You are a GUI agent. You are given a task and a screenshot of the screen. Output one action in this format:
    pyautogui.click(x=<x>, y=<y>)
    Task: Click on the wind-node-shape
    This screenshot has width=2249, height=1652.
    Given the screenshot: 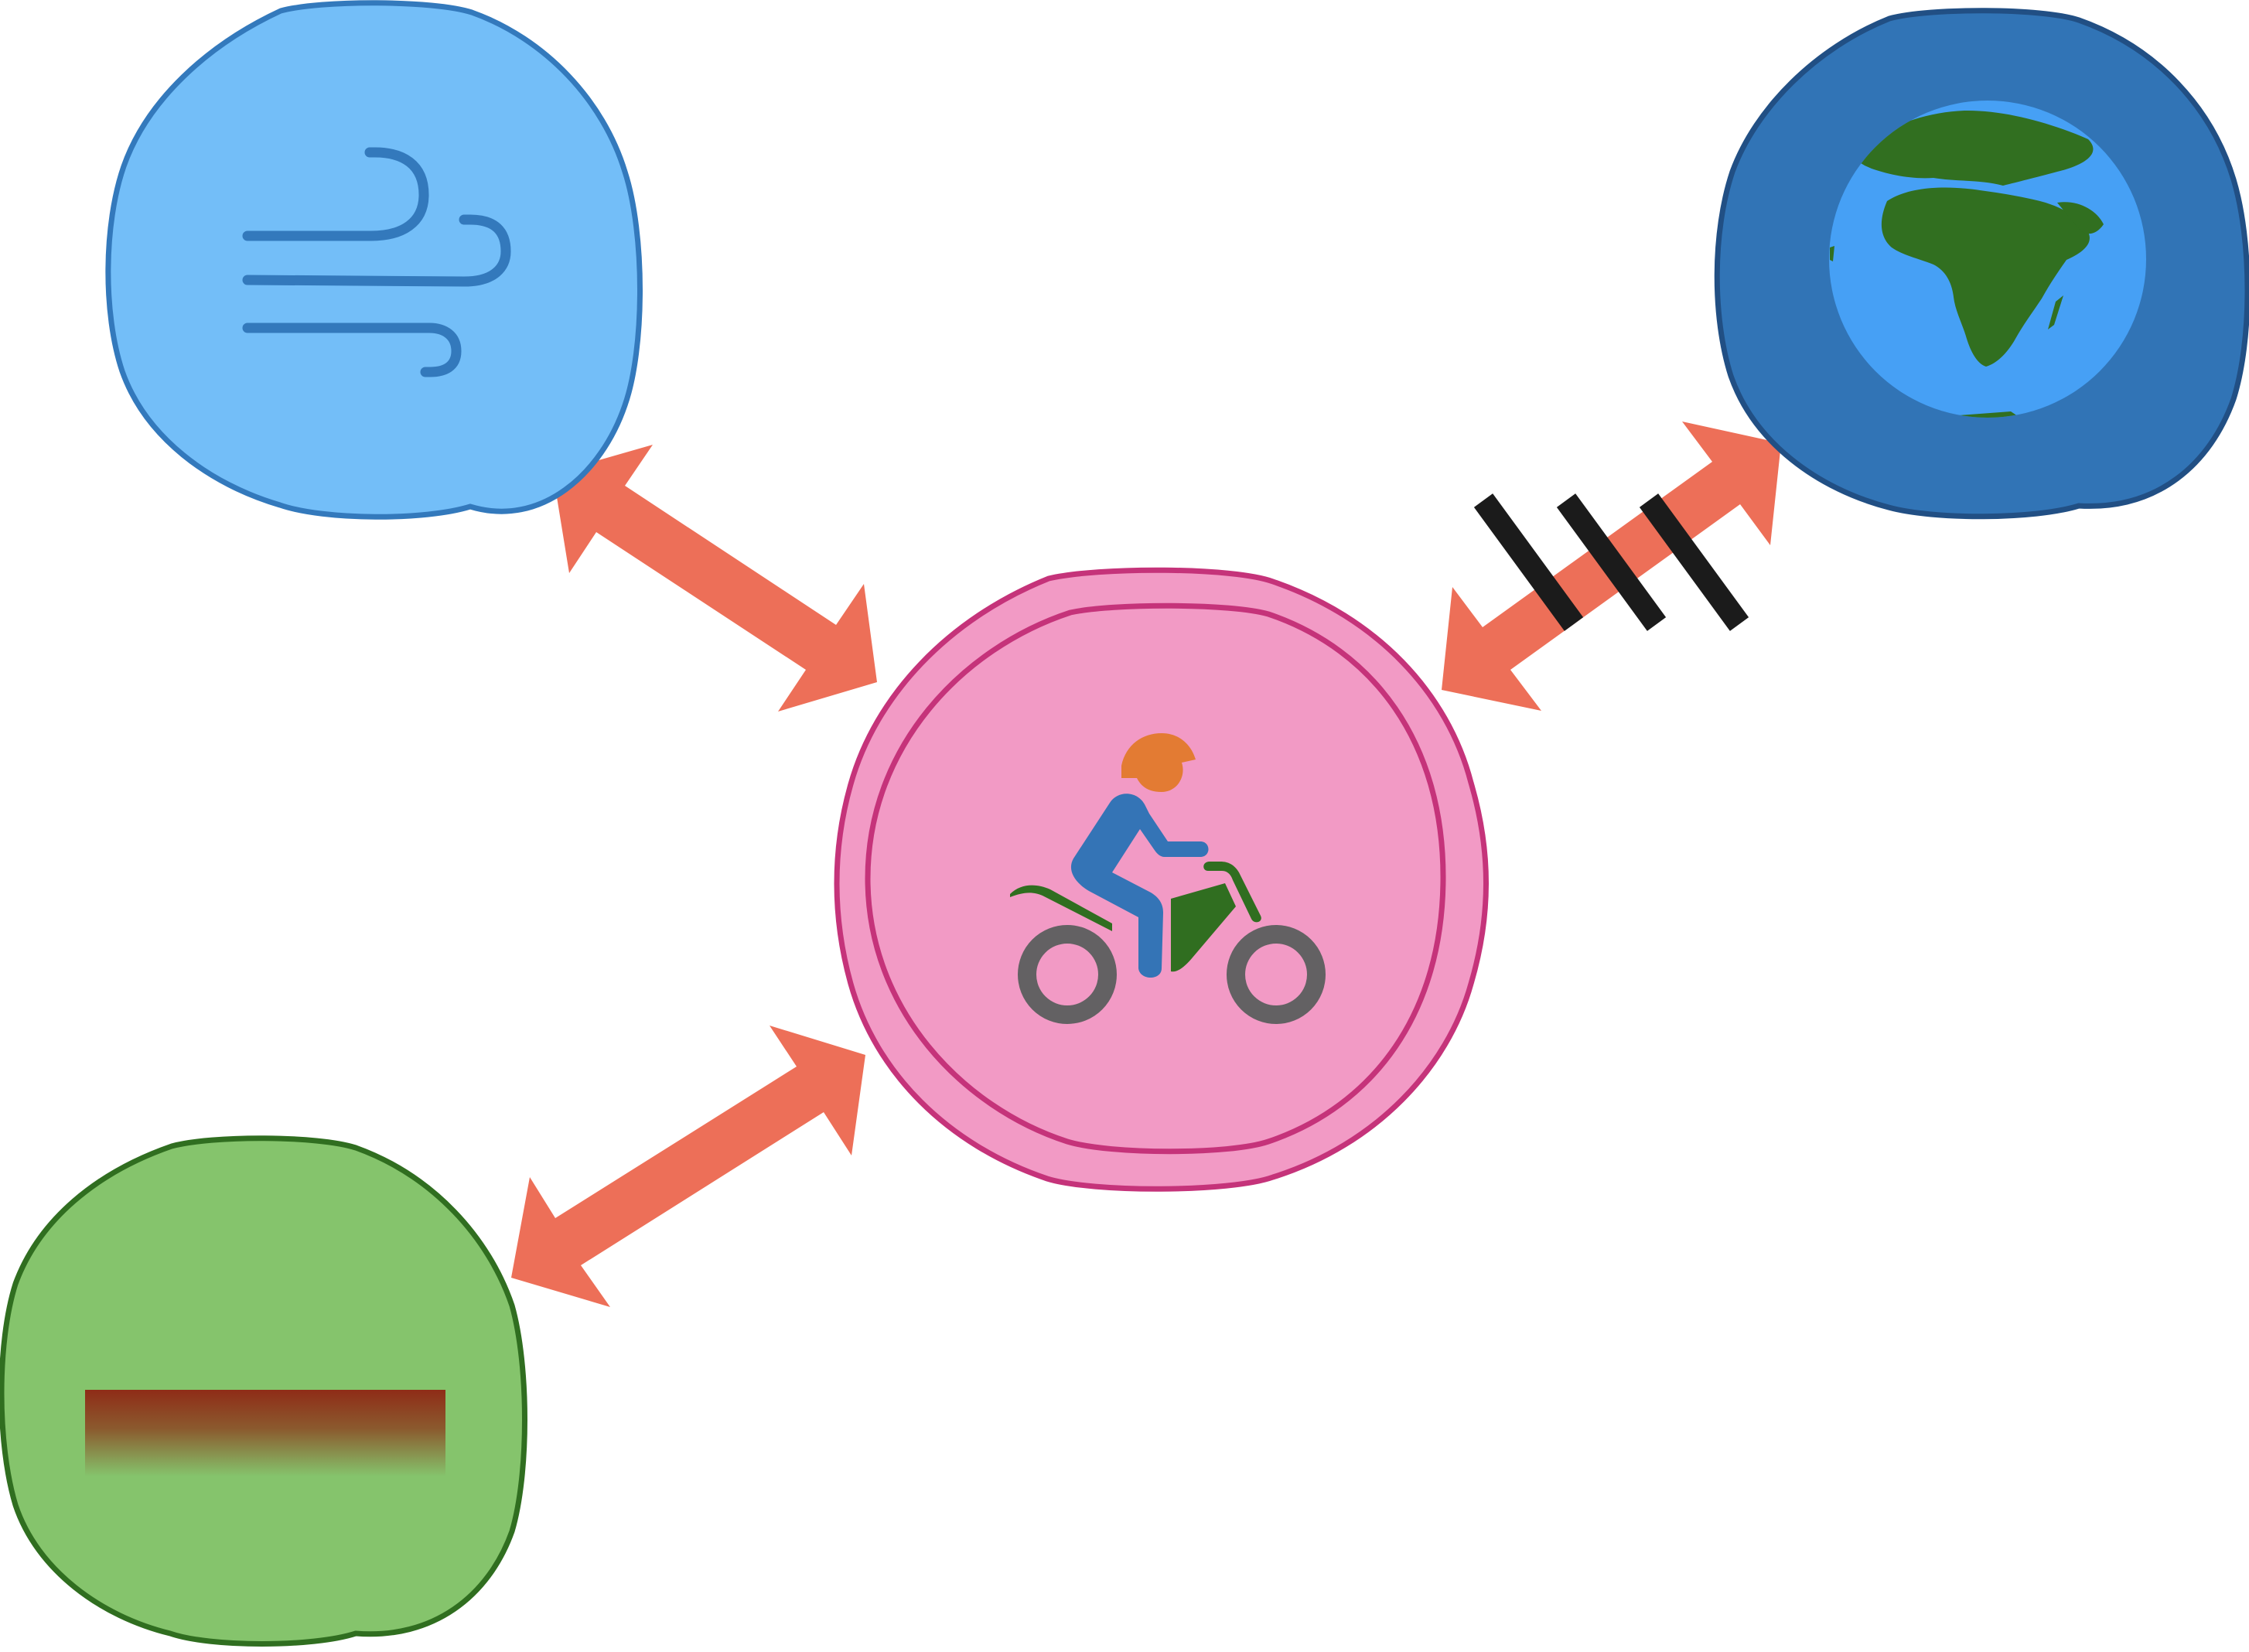 What is the action you would take?
    pyautogui.click(x=374, y=260)
    